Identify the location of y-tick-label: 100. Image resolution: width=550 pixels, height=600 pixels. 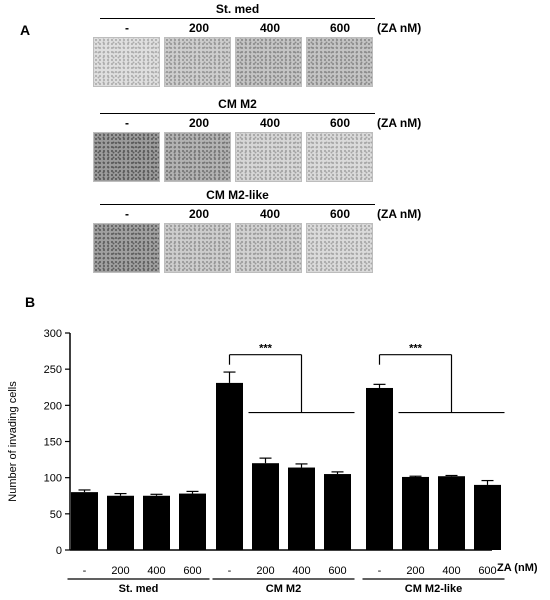
(53, 479).